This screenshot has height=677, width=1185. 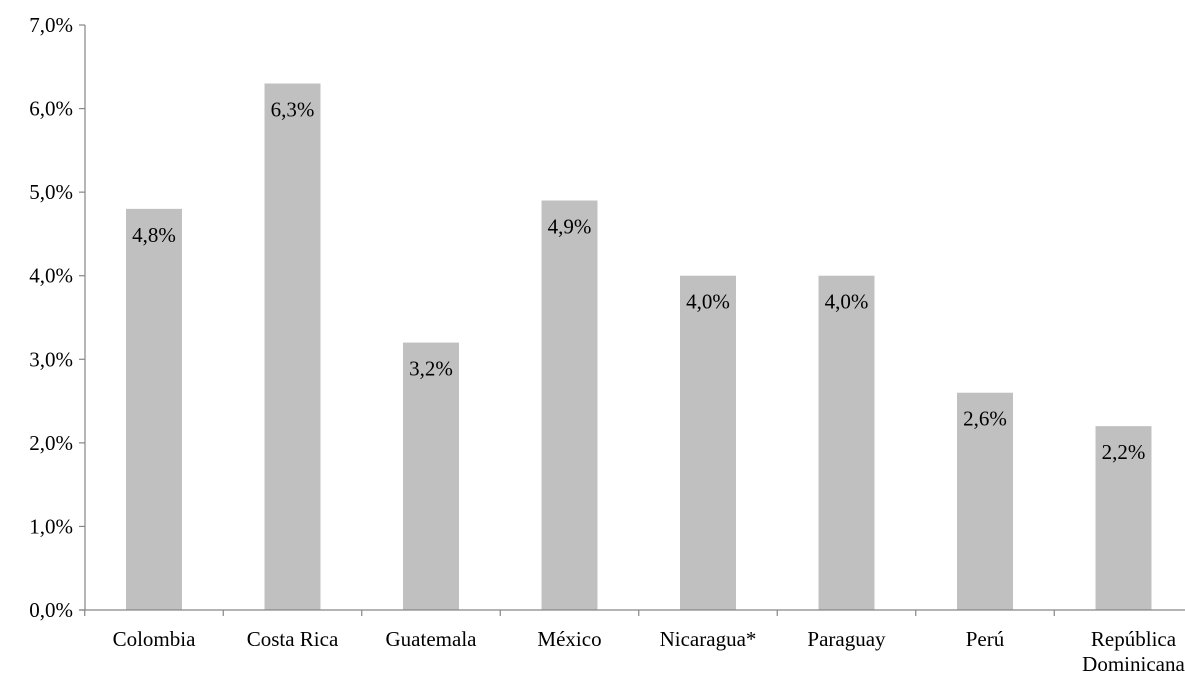 What do you see at coordinates (1133, 651) in the screenshot?
I see `category-label: República Dominicana` at bounding box center [1133, 651].